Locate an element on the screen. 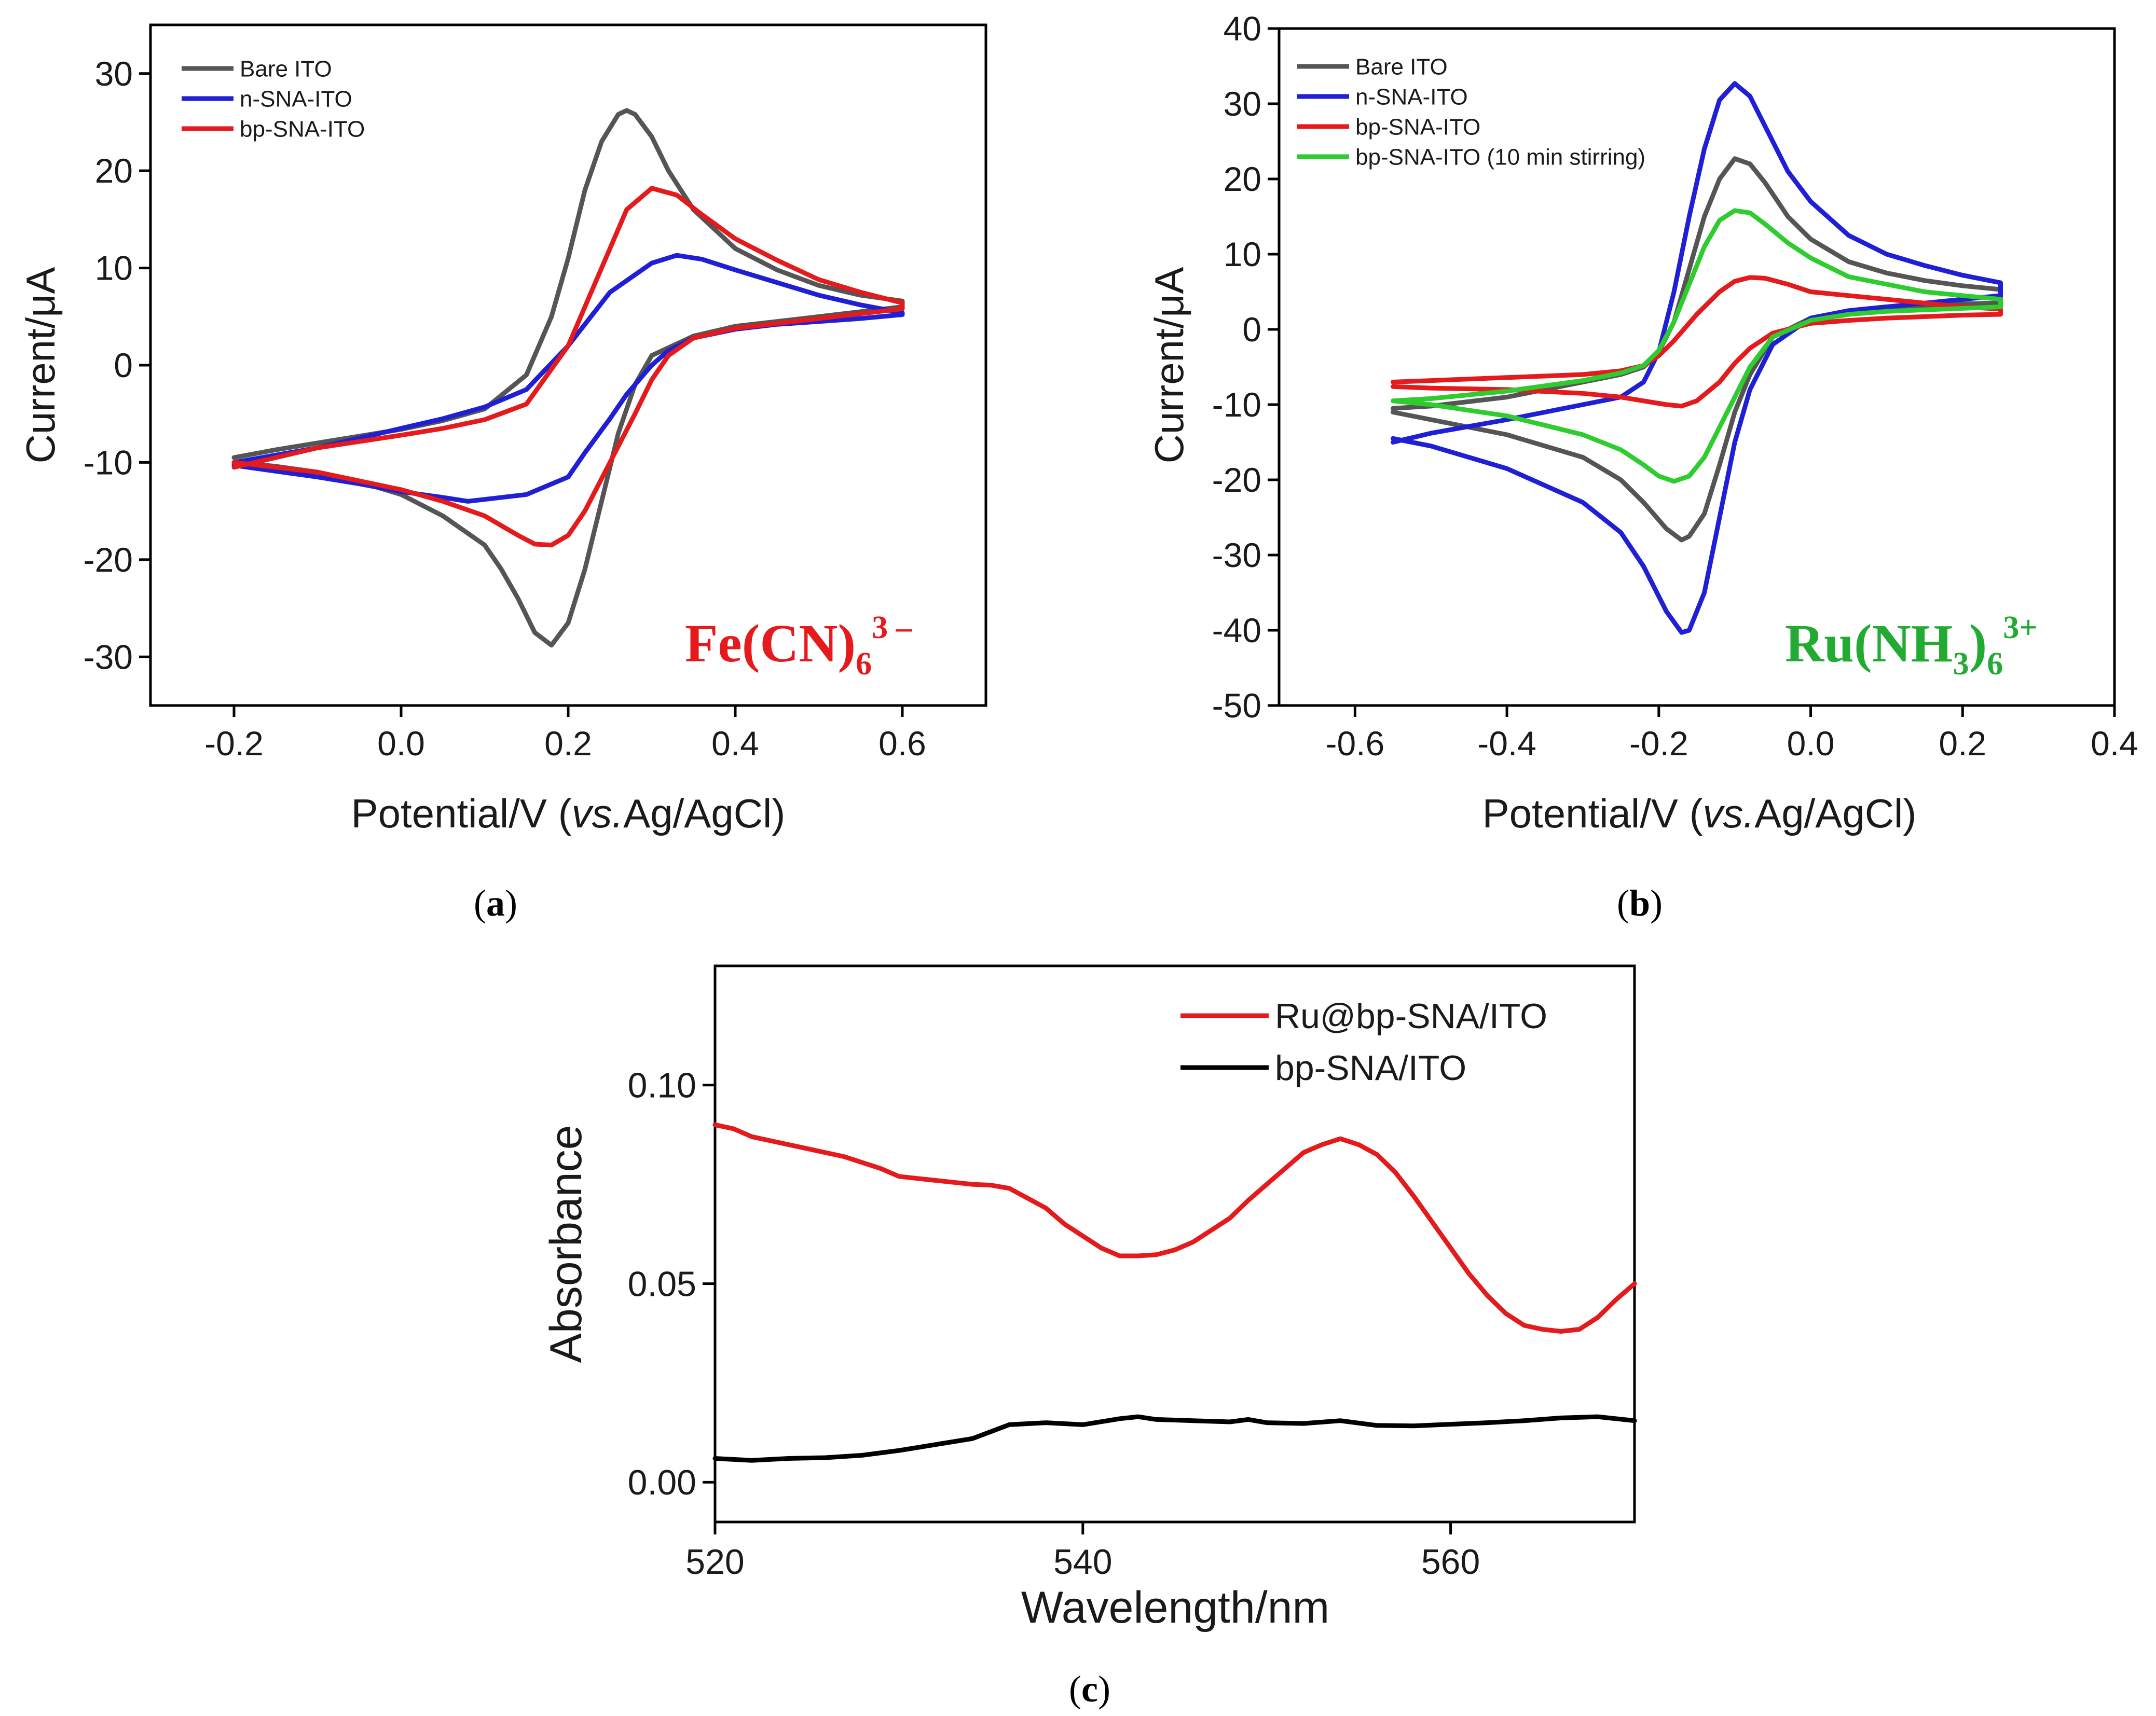  panel-b-legend-label: n-SNA-ITO is located at coordinates (1411, 96).